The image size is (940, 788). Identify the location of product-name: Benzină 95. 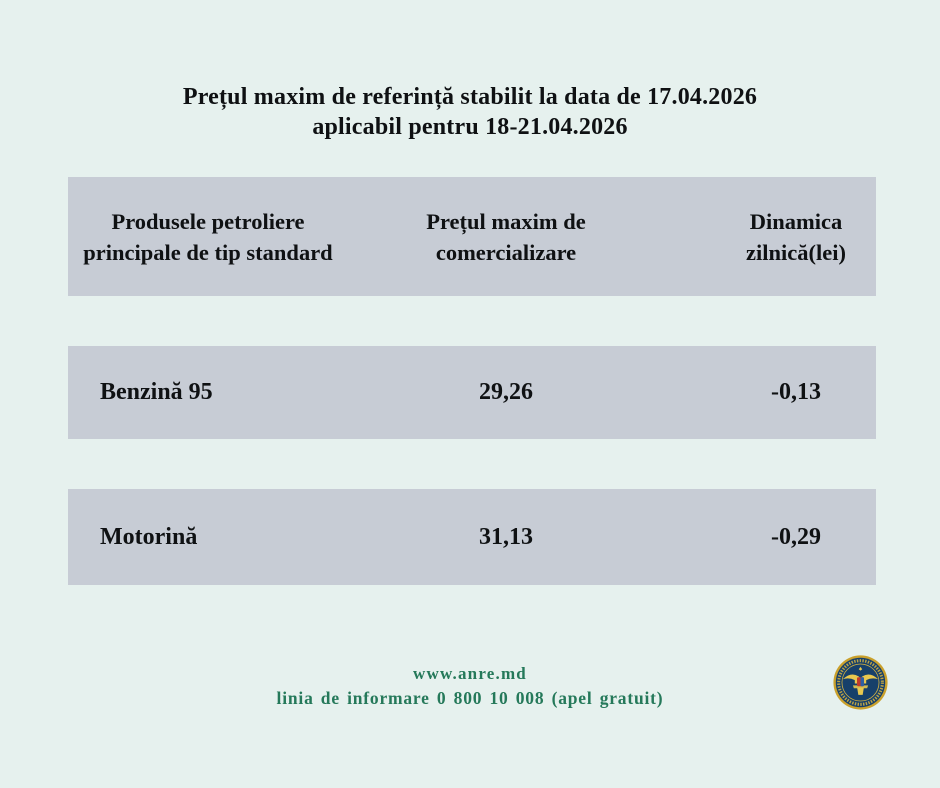
(156, 392).